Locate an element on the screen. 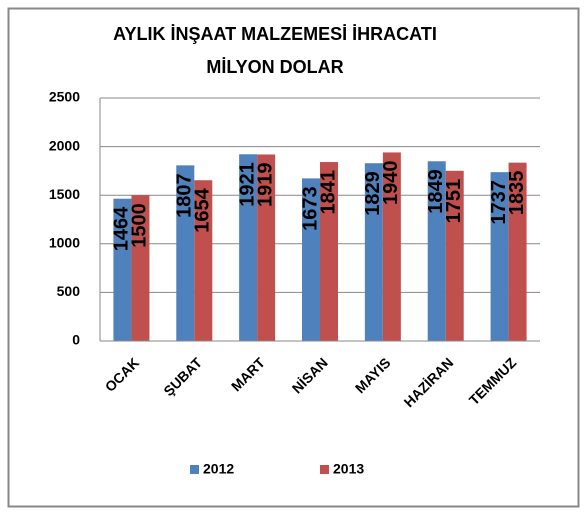 The width and height of the screenshot is (587, 513). y-tick-label: 2000 is located at coordinates (64, 145).